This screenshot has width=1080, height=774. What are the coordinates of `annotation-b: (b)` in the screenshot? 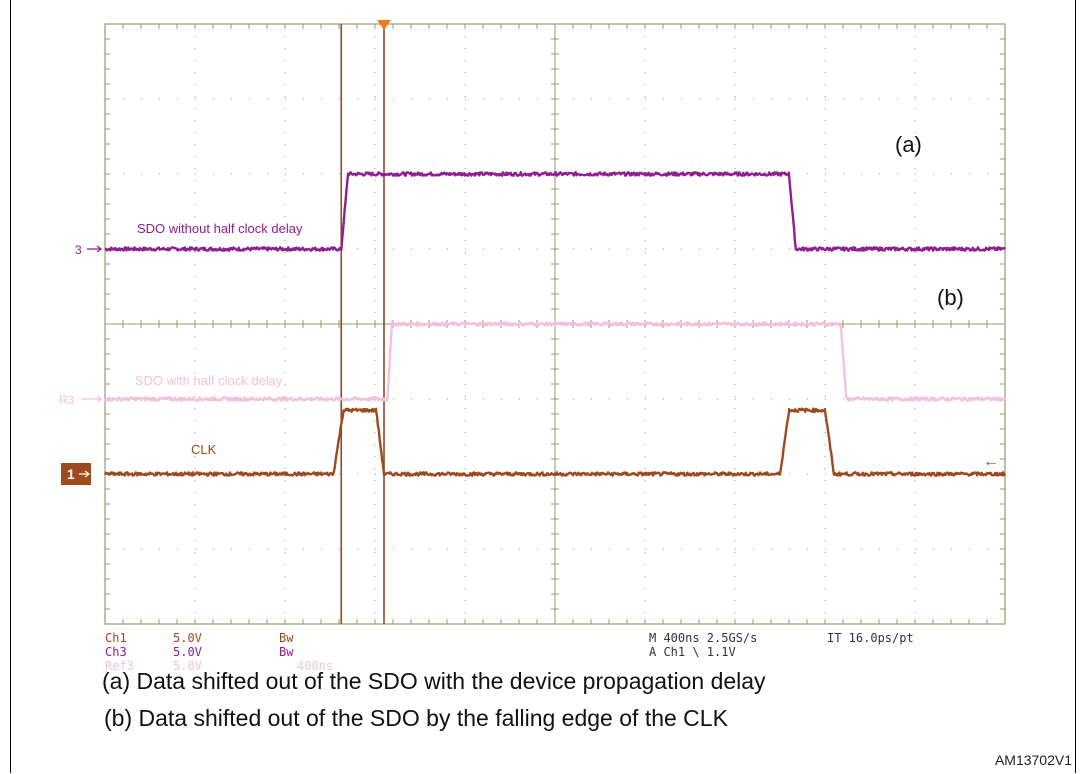 It's located at (950, 297).